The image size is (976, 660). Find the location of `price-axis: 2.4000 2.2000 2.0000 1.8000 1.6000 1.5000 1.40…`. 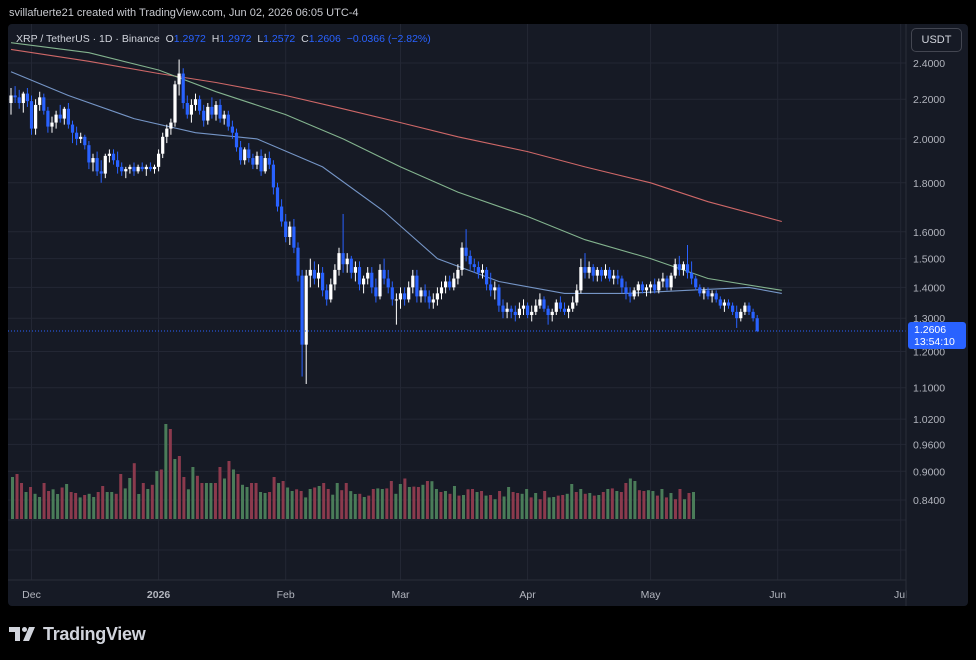

price-axis: 2.4000 2.2000 2.0000 1.8000 1.6000 1.5000 1.40… is located at coordinates (929, 282).